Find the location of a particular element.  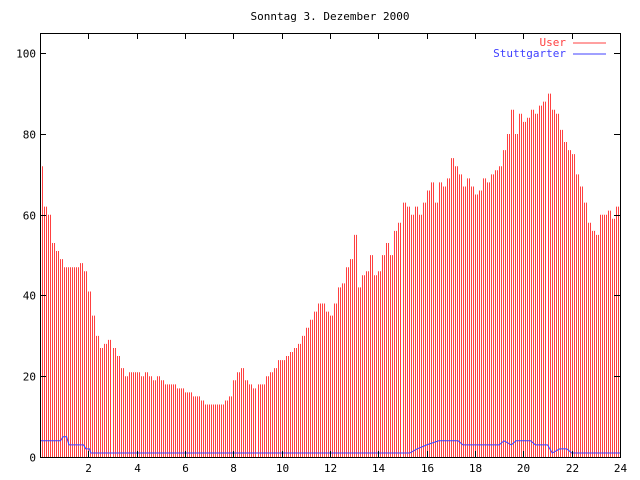

y-tick-label: 20 is located at coordinates (29, 377).